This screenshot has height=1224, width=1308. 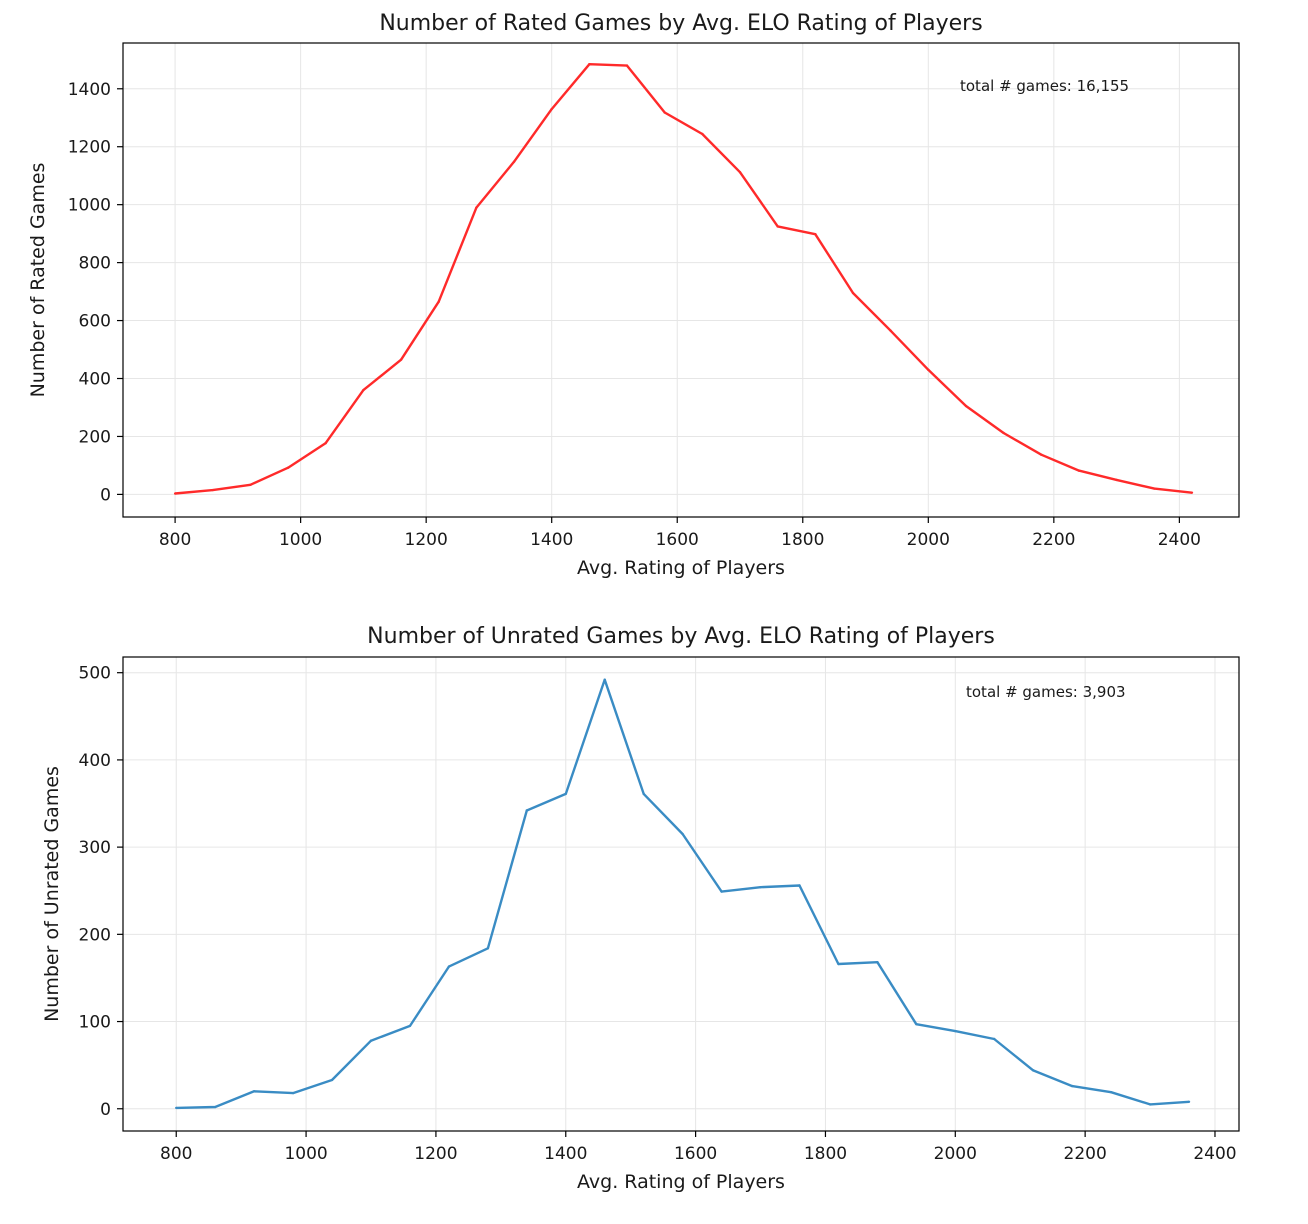 What do you see at coordinates (95, 292) in the screenshot?
I see `y-ticks: 0 200 400 600 800 1000 1200 1400` at bounding box center [95, 292].